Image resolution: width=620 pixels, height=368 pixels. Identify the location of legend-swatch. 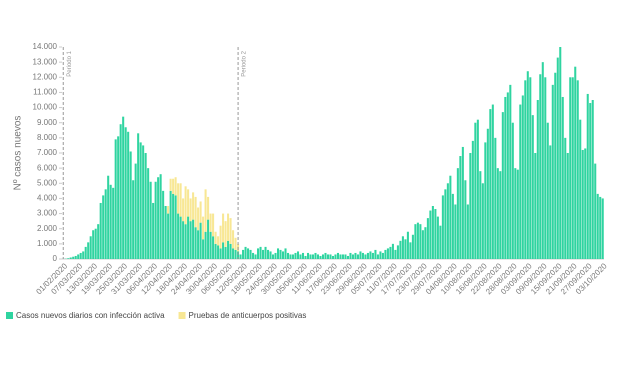
(182, 315).